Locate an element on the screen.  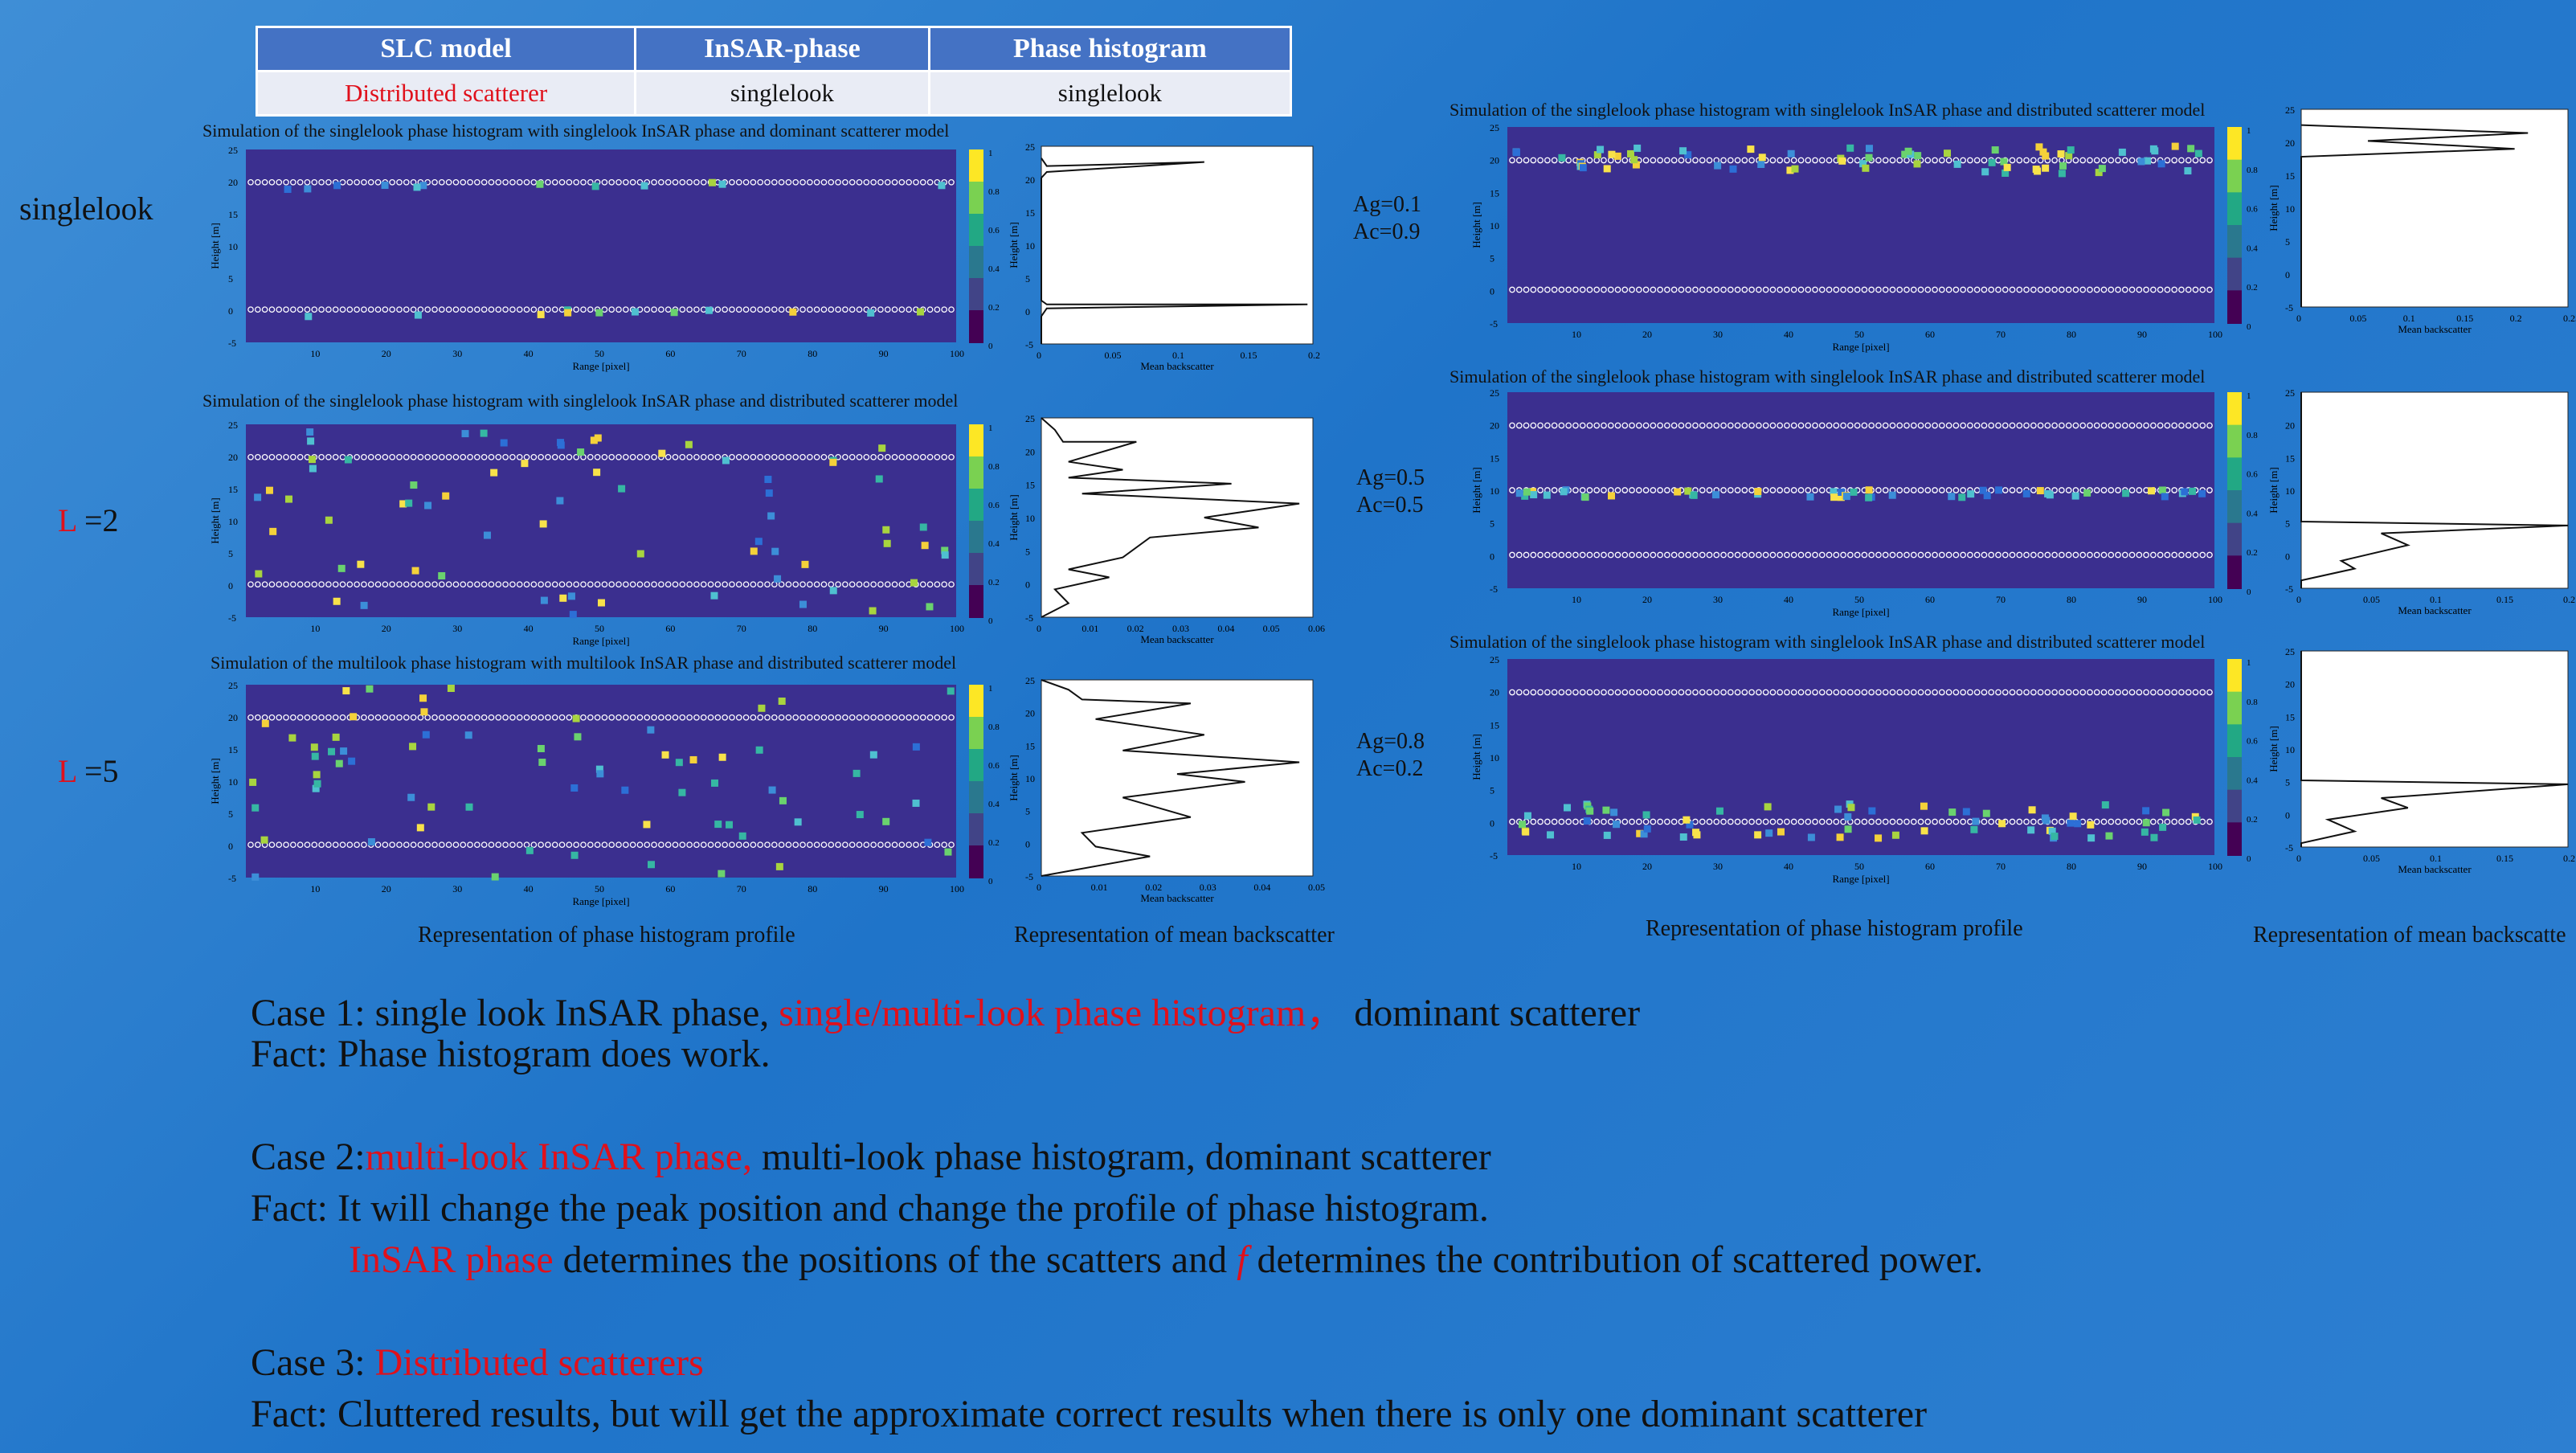
x-tick-label: 70 is located at coordinates (2001, 866).